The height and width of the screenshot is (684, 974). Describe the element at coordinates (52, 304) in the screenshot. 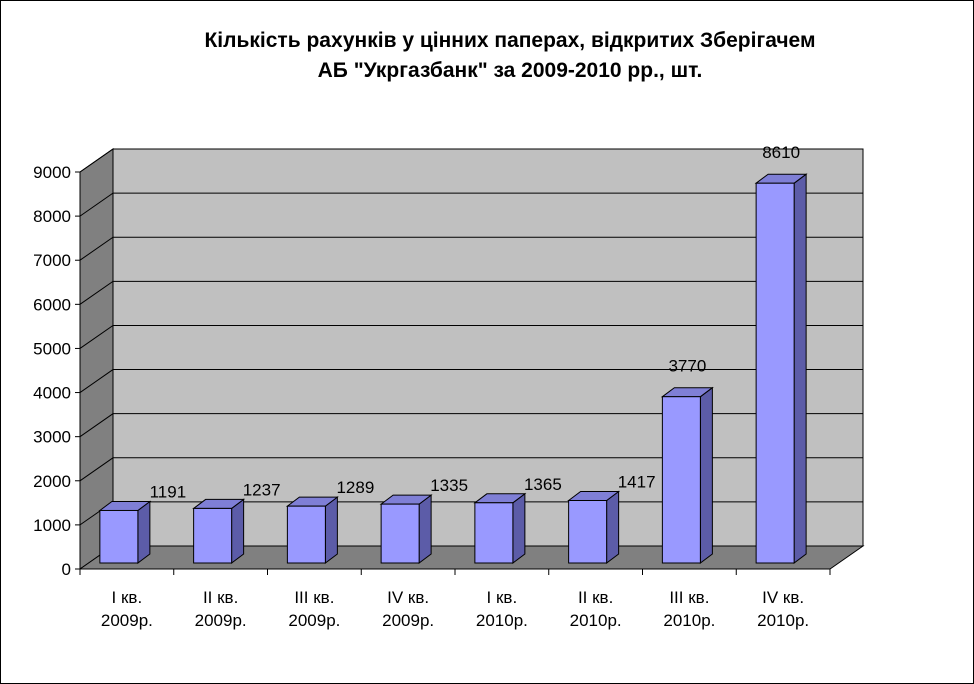

I see `y-tick-label: 6000` at that location.